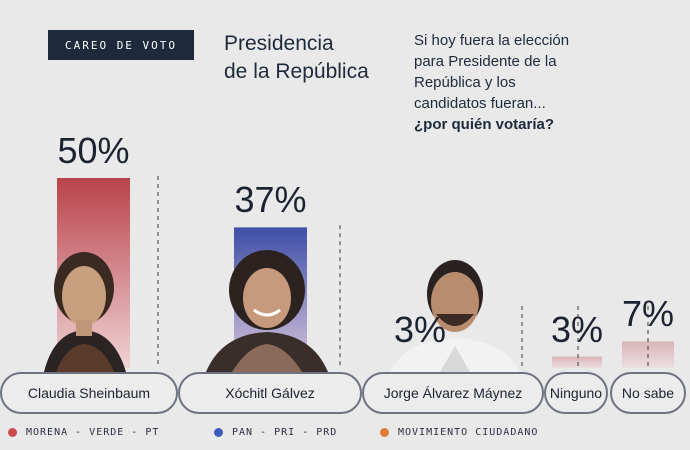  What do you see at coordinates (12, 432) in the screenshot?
I see `legend-swatch-morena` at bounding box center [12, 432].